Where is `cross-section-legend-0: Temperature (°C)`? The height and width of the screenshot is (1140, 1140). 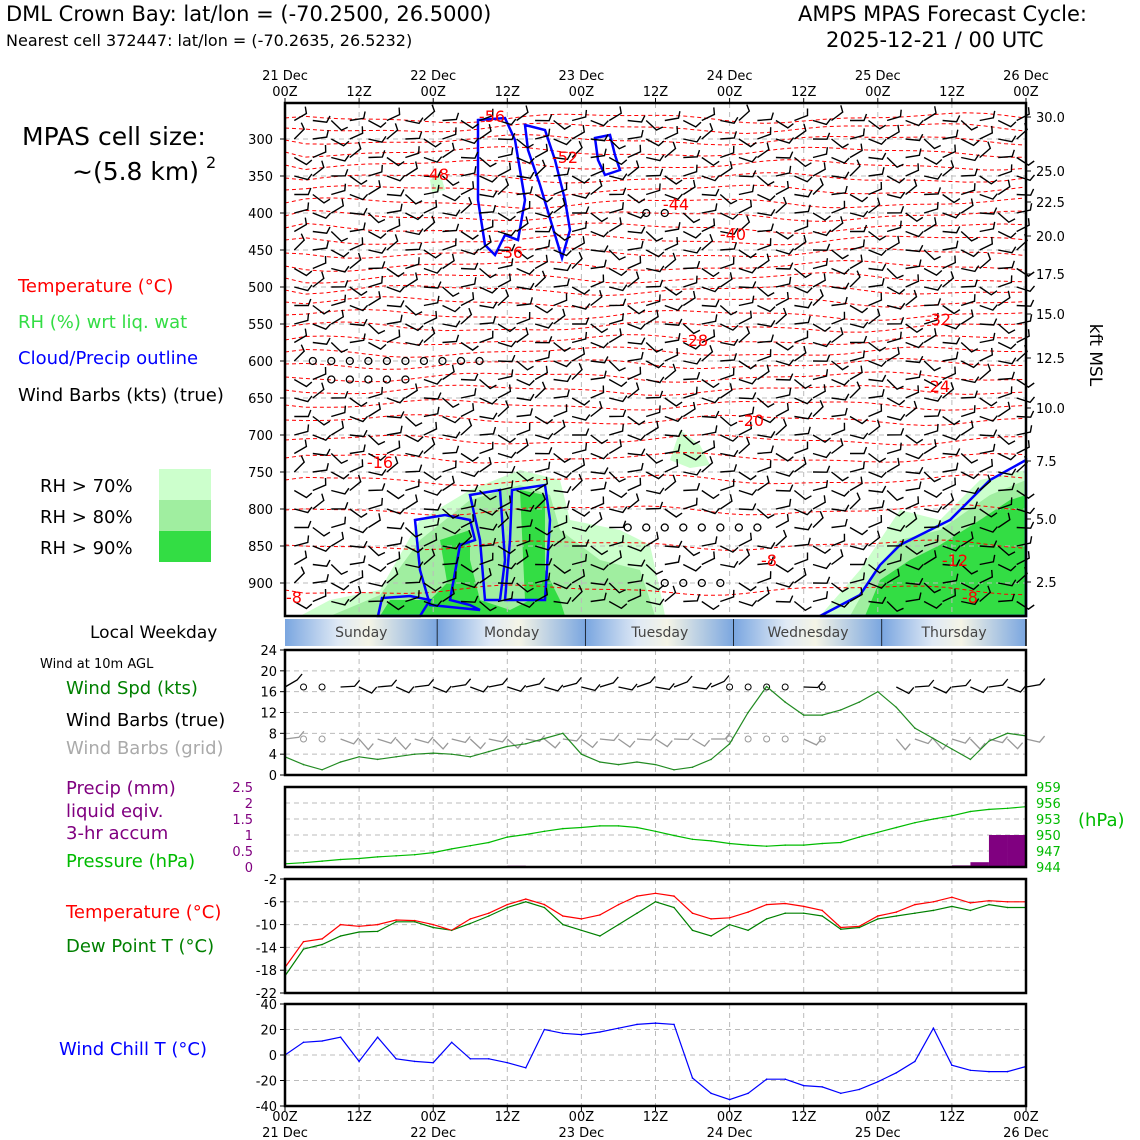
cross-section-legend-0: Temperature (°C) is located at coordinates (95, 286).